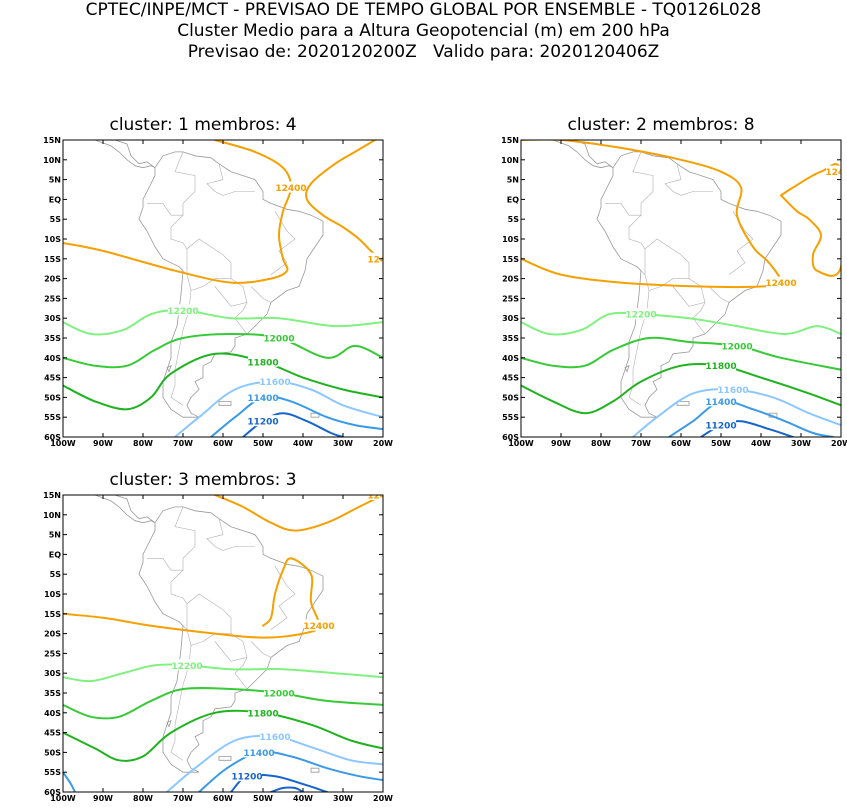 Image resolution: width=847 pixels, height=810 pixels. I want to click on lat-label: 60S, so click(52, 437).